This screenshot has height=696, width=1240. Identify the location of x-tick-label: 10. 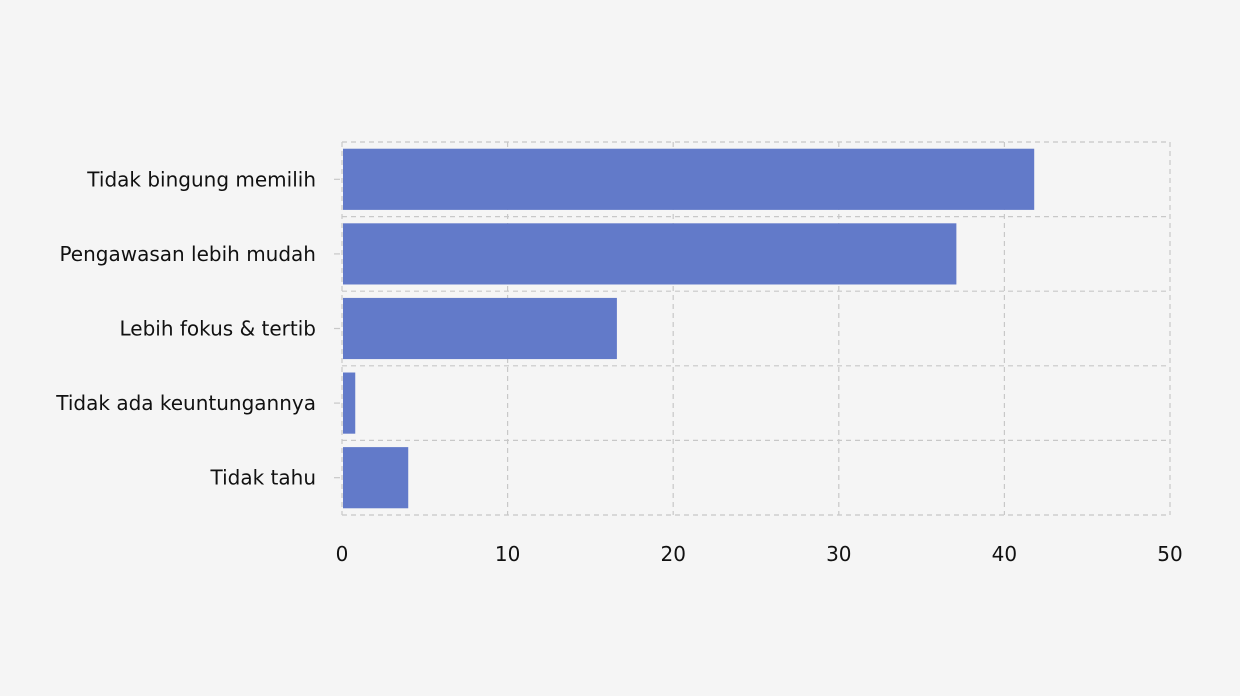
(507, 554).